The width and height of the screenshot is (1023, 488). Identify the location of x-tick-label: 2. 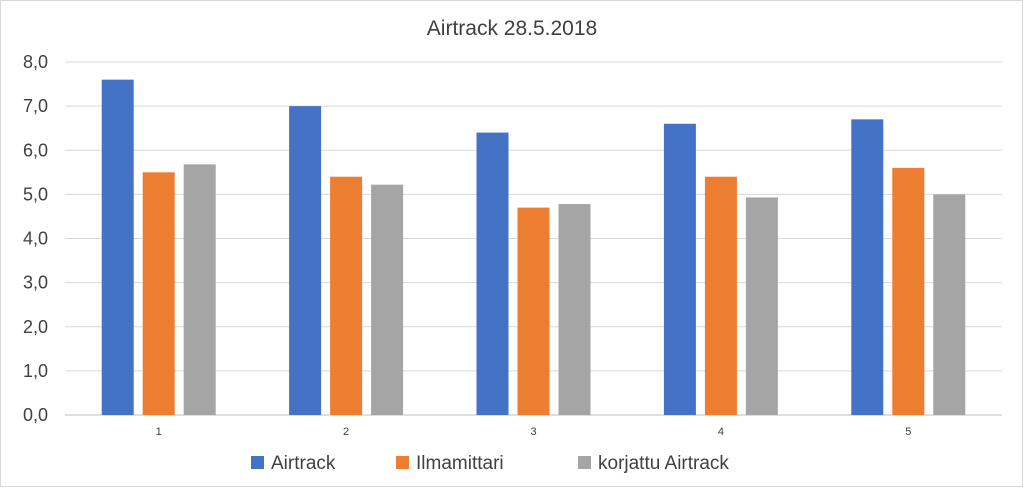
(346, 432).